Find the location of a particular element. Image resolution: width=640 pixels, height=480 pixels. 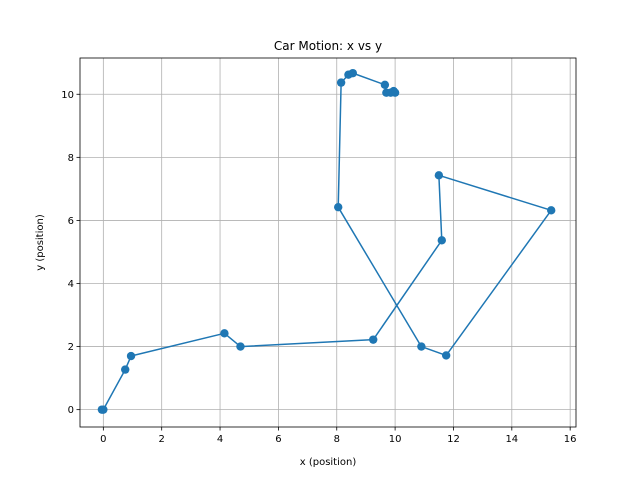

x-tick-label: 8 is located at coordinates (337, 439).